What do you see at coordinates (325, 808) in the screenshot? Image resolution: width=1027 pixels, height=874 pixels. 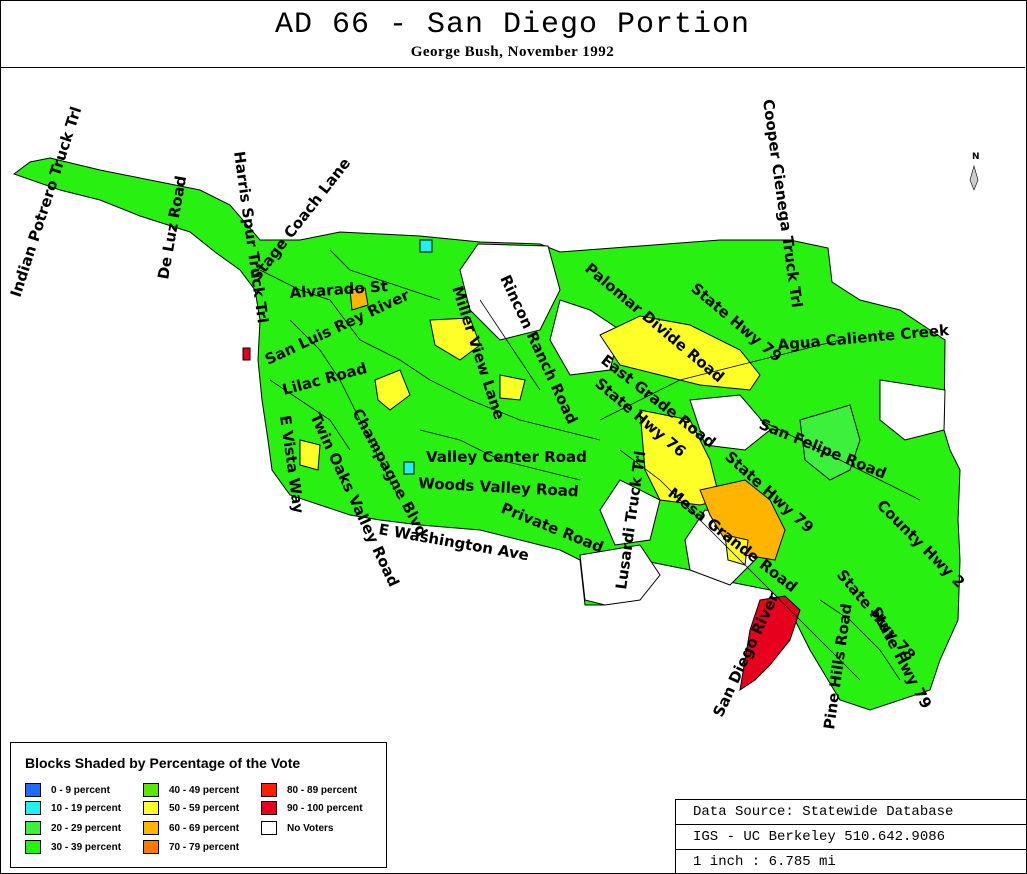 I see `legend-label: 90 - 100 percent` at bounding box center [325, 808].